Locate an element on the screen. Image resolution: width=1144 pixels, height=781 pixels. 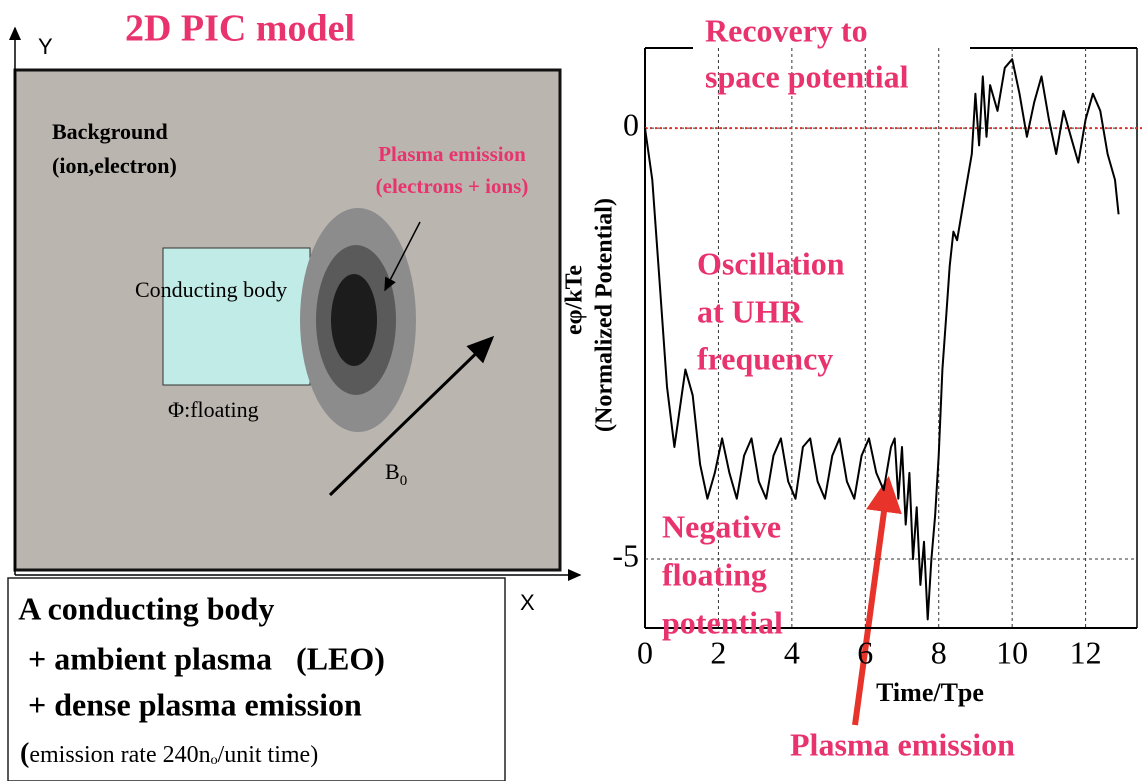
body-label: Conducting body is located at coordinates (211, 289).